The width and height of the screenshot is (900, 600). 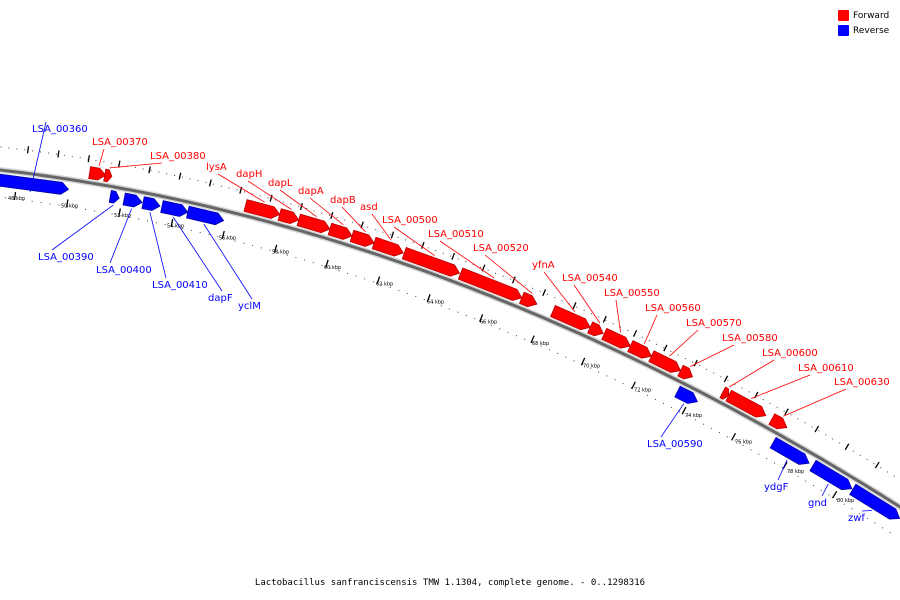 I want to click on gene-label-dapb: dapB, so click(x=343, y=200).